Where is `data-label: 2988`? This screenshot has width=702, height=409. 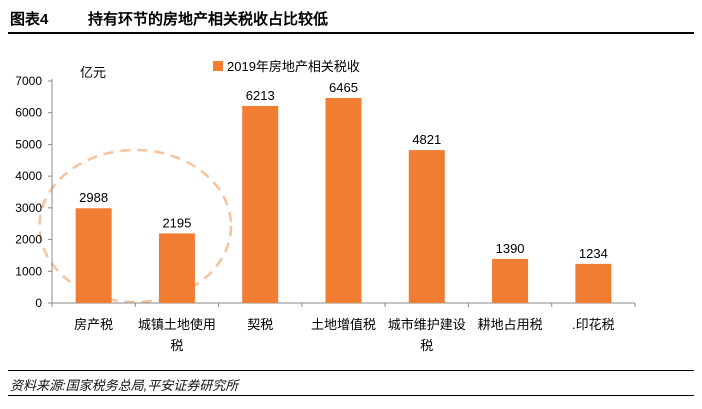
data-label: 2988 is located at coordinates (93, 197).